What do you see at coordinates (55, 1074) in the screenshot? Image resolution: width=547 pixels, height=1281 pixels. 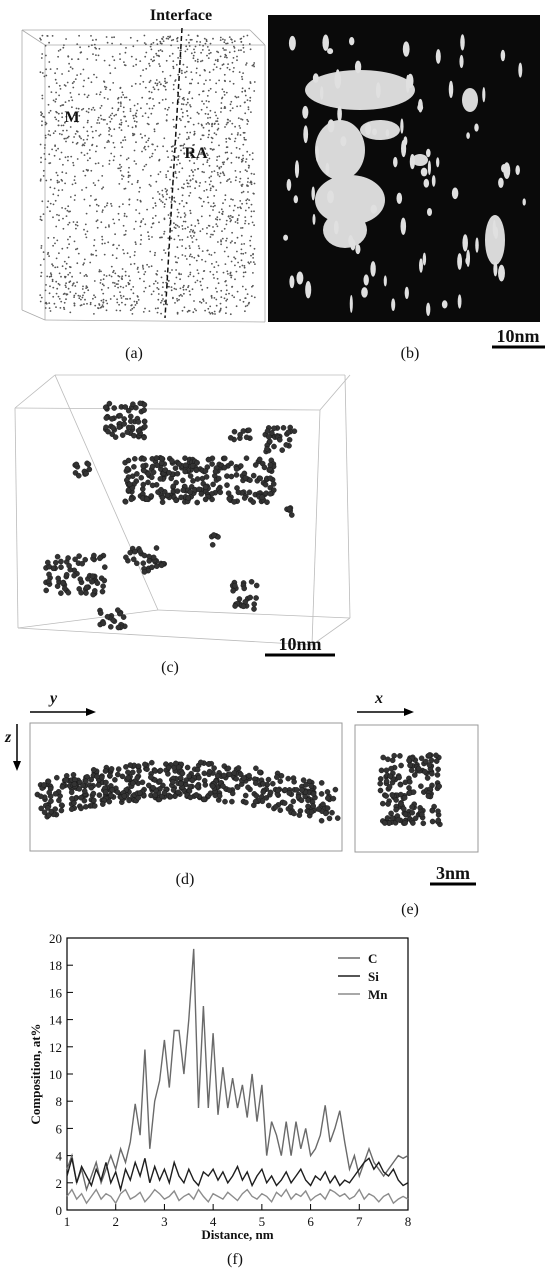 I see `y-tick-label: 10` at bounding box center [55, 1074].